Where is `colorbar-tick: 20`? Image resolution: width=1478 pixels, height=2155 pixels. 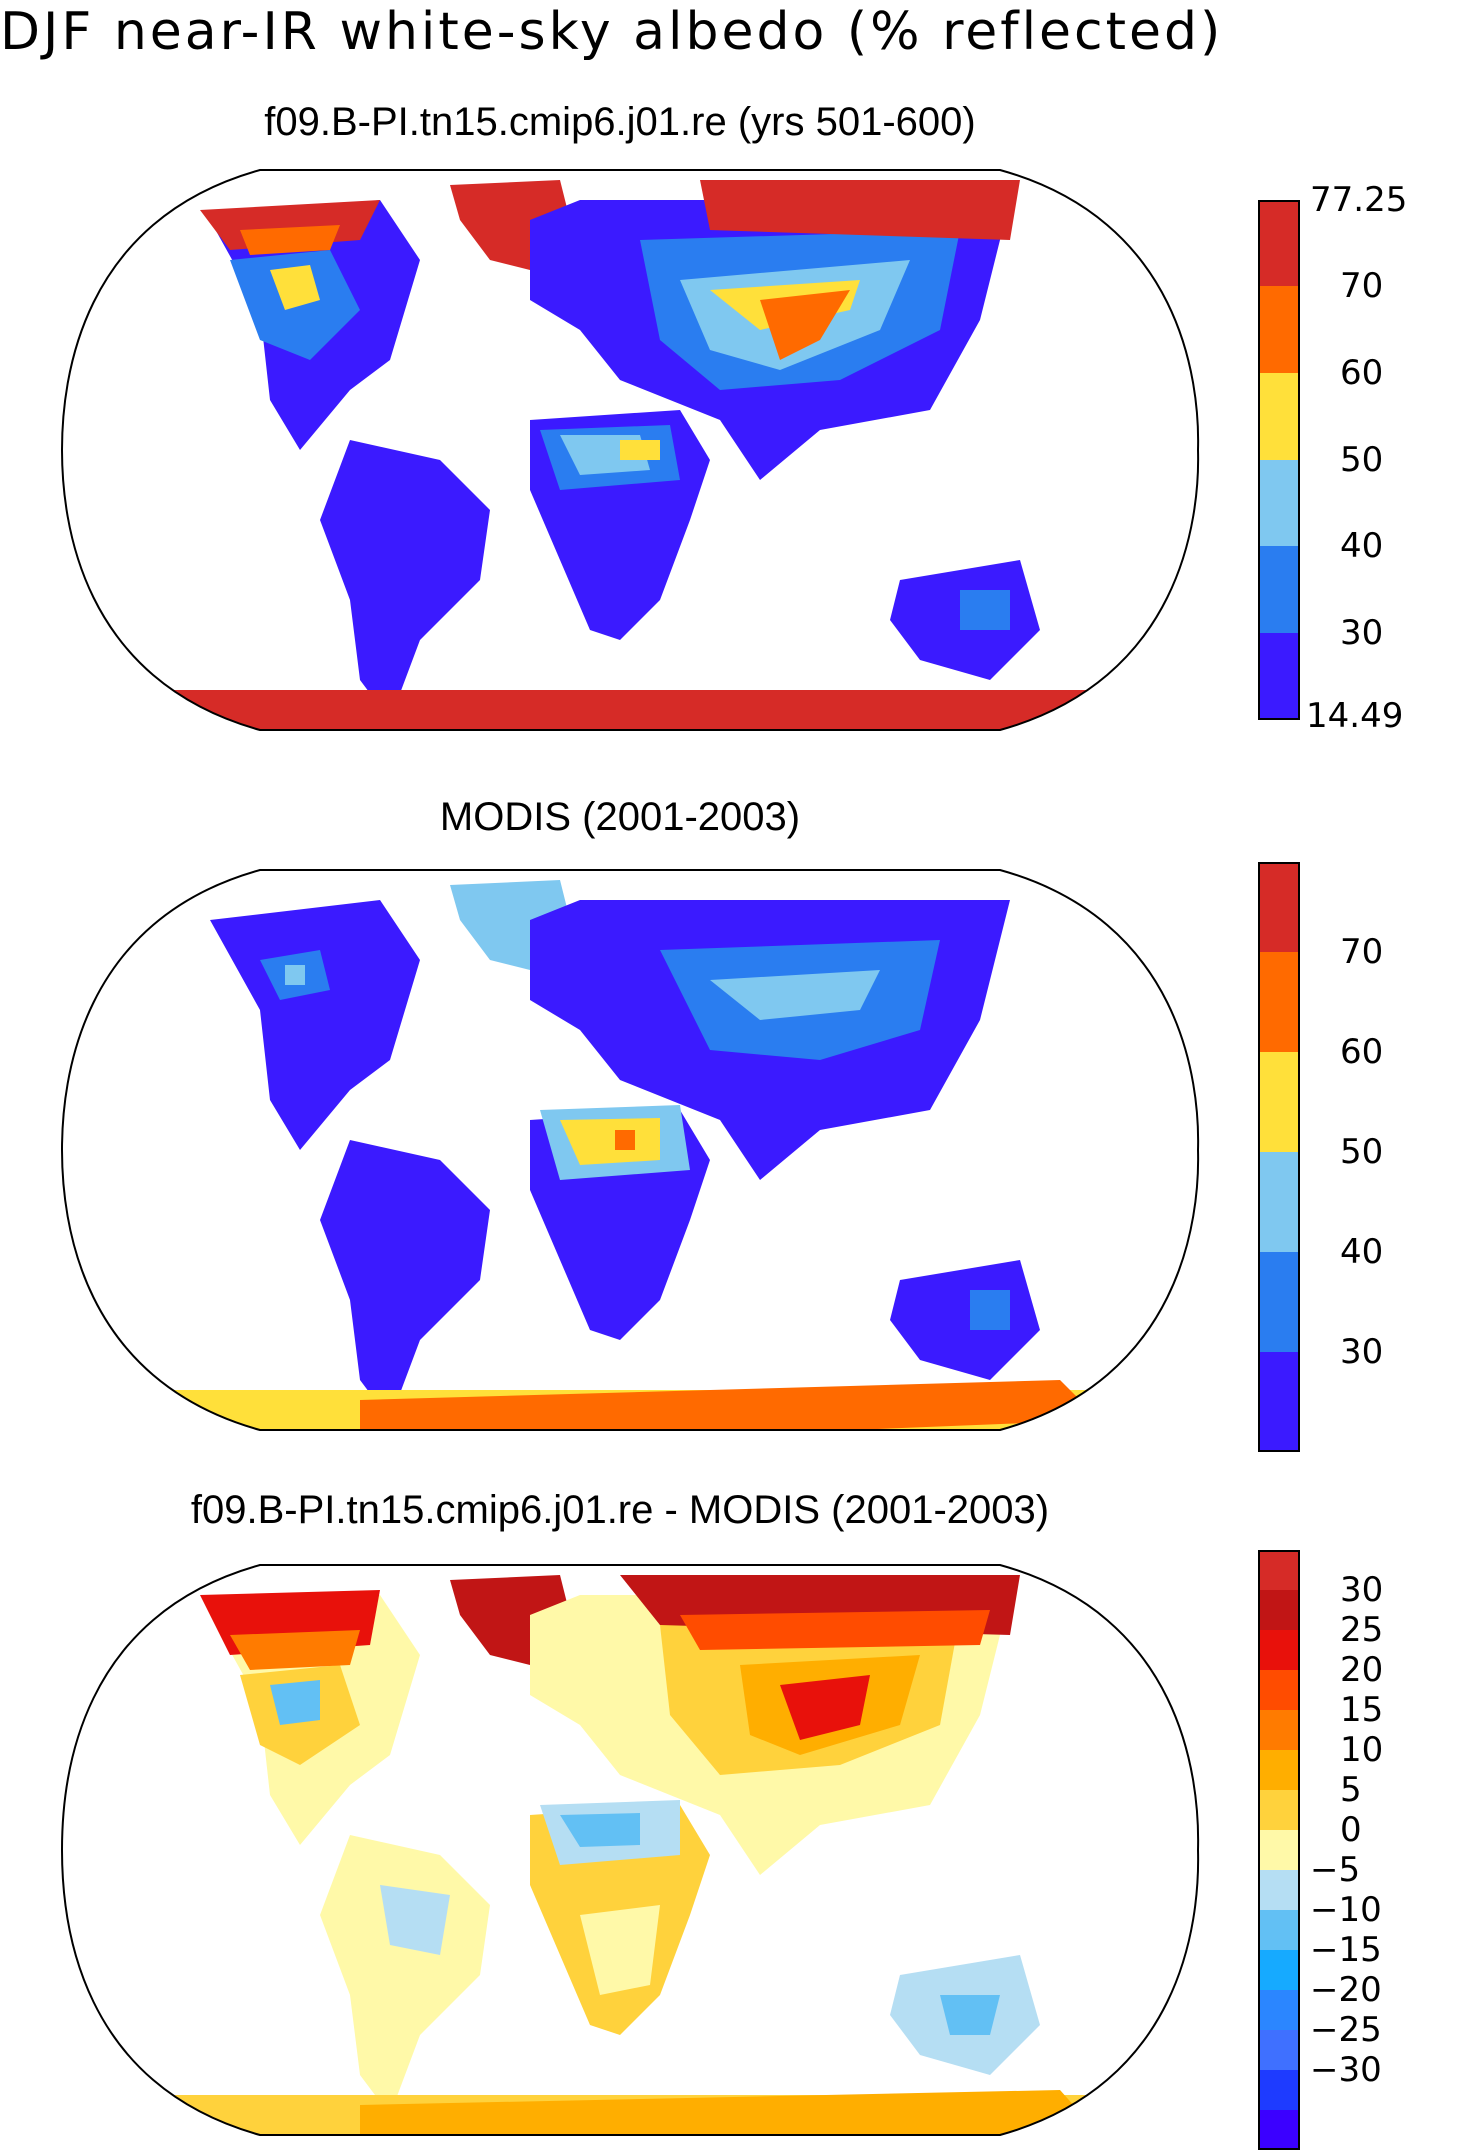 colorbar-tick: 20 is located at coordinates (1362, 1670).